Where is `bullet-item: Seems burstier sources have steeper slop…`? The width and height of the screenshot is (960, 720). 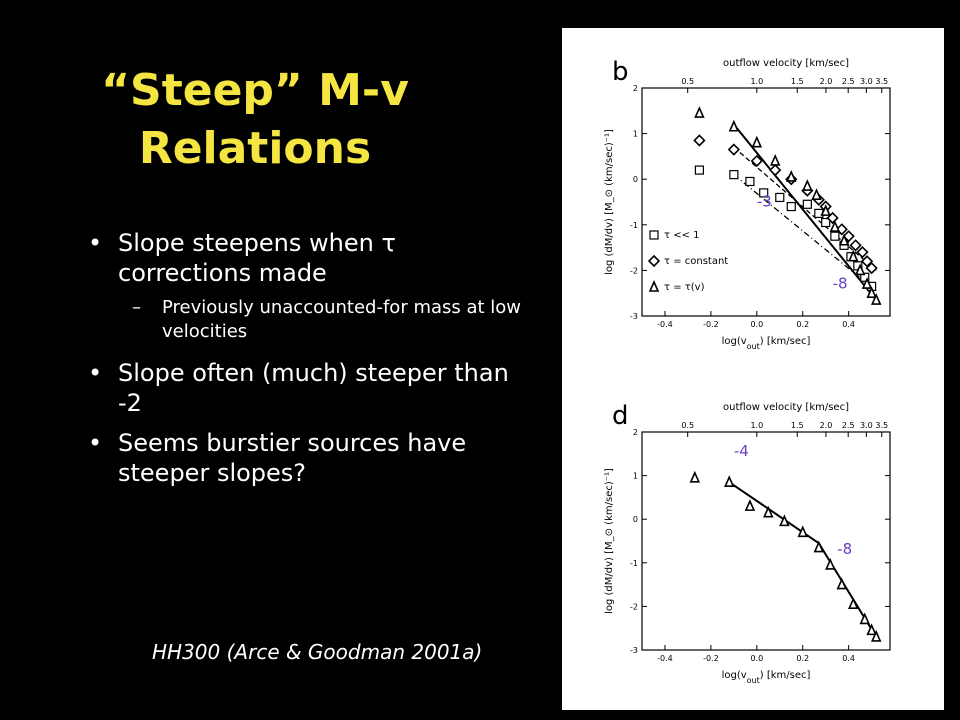
bullet-item: Seems burstier sources have steeper slop… is located at coordinates (308, 458).